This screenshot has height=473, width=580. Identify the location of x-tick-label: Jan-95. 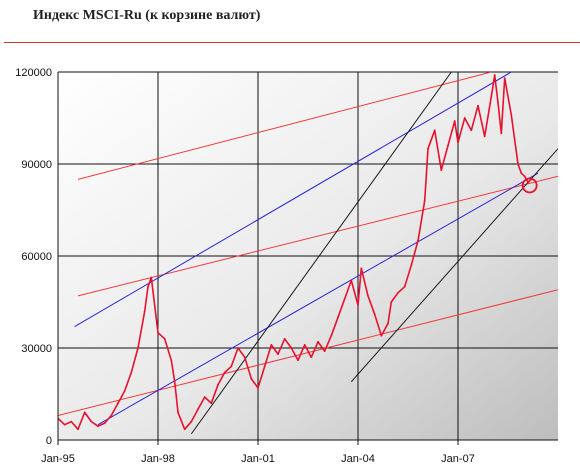
(58, 459).